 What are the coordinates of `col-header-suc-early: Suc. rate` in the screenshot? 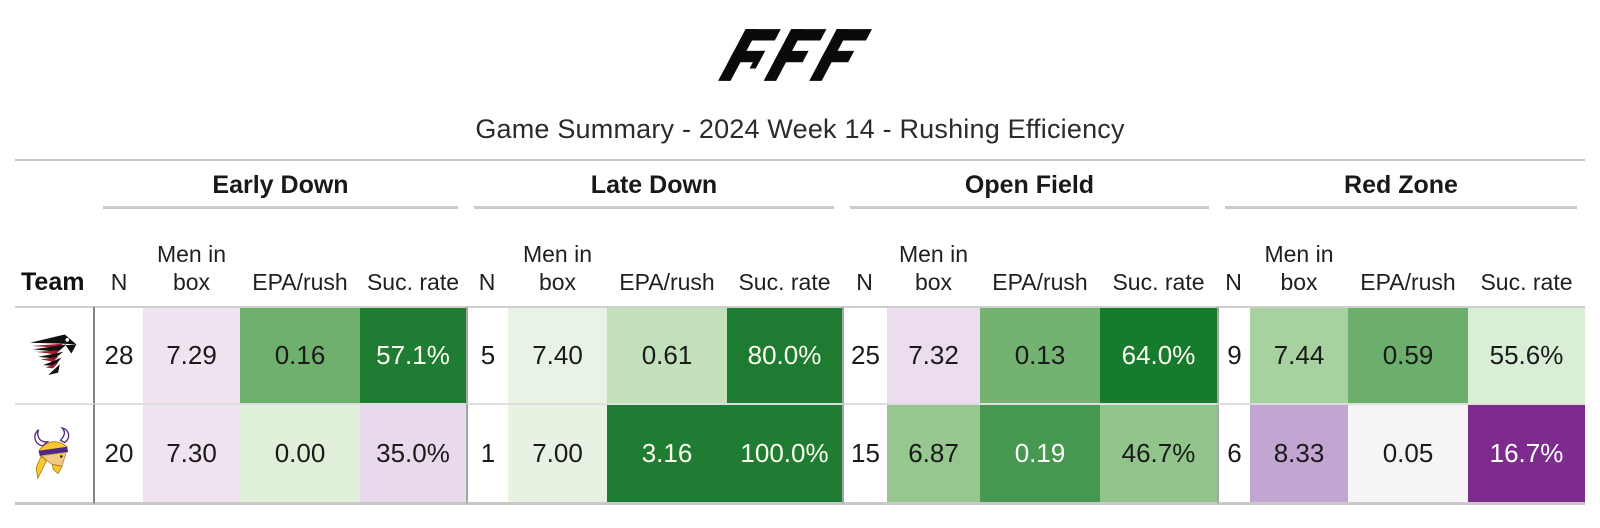 It's located at (413, 282).